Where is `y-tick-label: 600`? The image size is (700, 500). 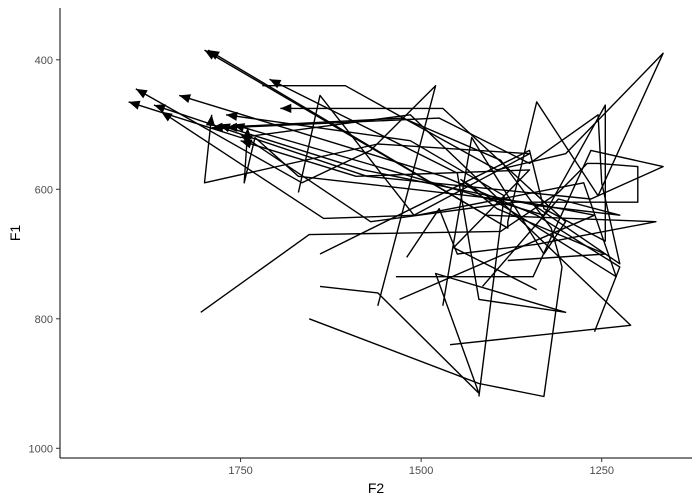
y-tick-label: 600 is located at coordinates (44, 190).